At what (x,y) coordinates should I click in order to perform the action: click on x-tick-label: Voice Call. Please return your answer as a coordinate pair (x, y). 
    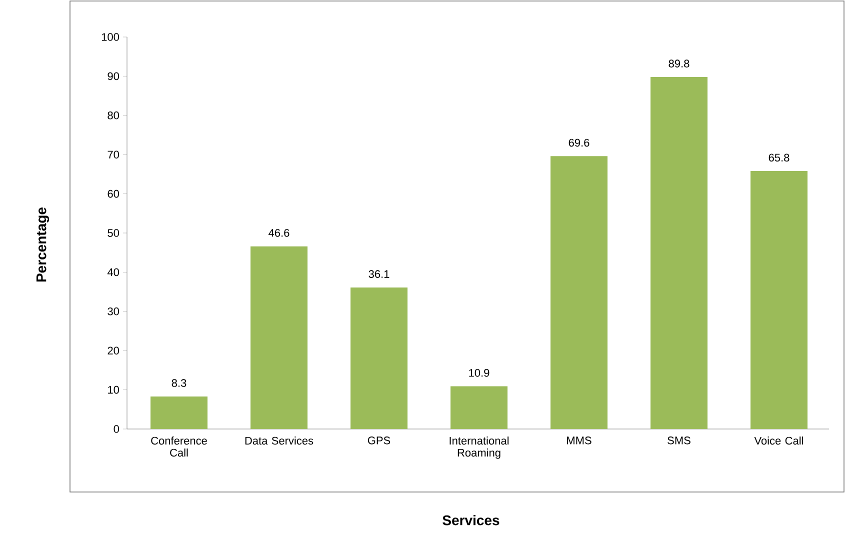
    Looking at the image, I should click on (779, 440).